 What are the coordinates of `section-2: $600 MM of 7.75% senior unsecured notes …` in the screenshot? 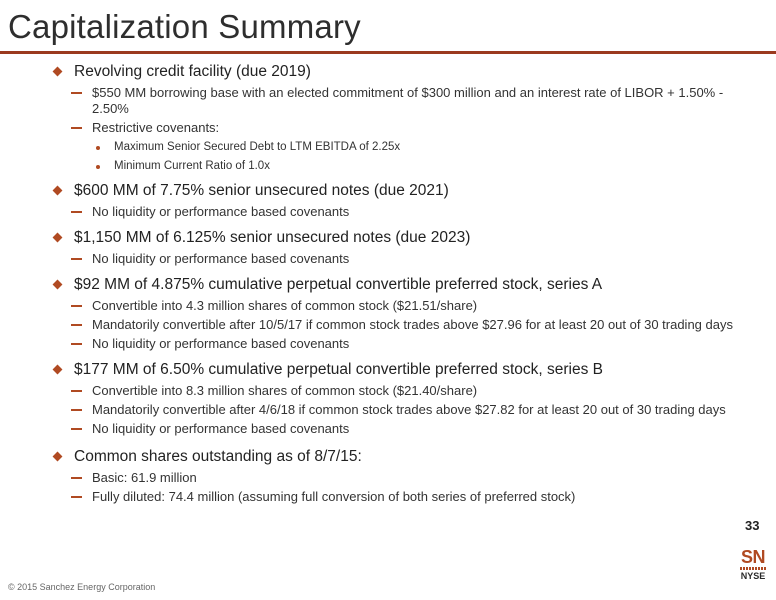 It's located at (397, 200).